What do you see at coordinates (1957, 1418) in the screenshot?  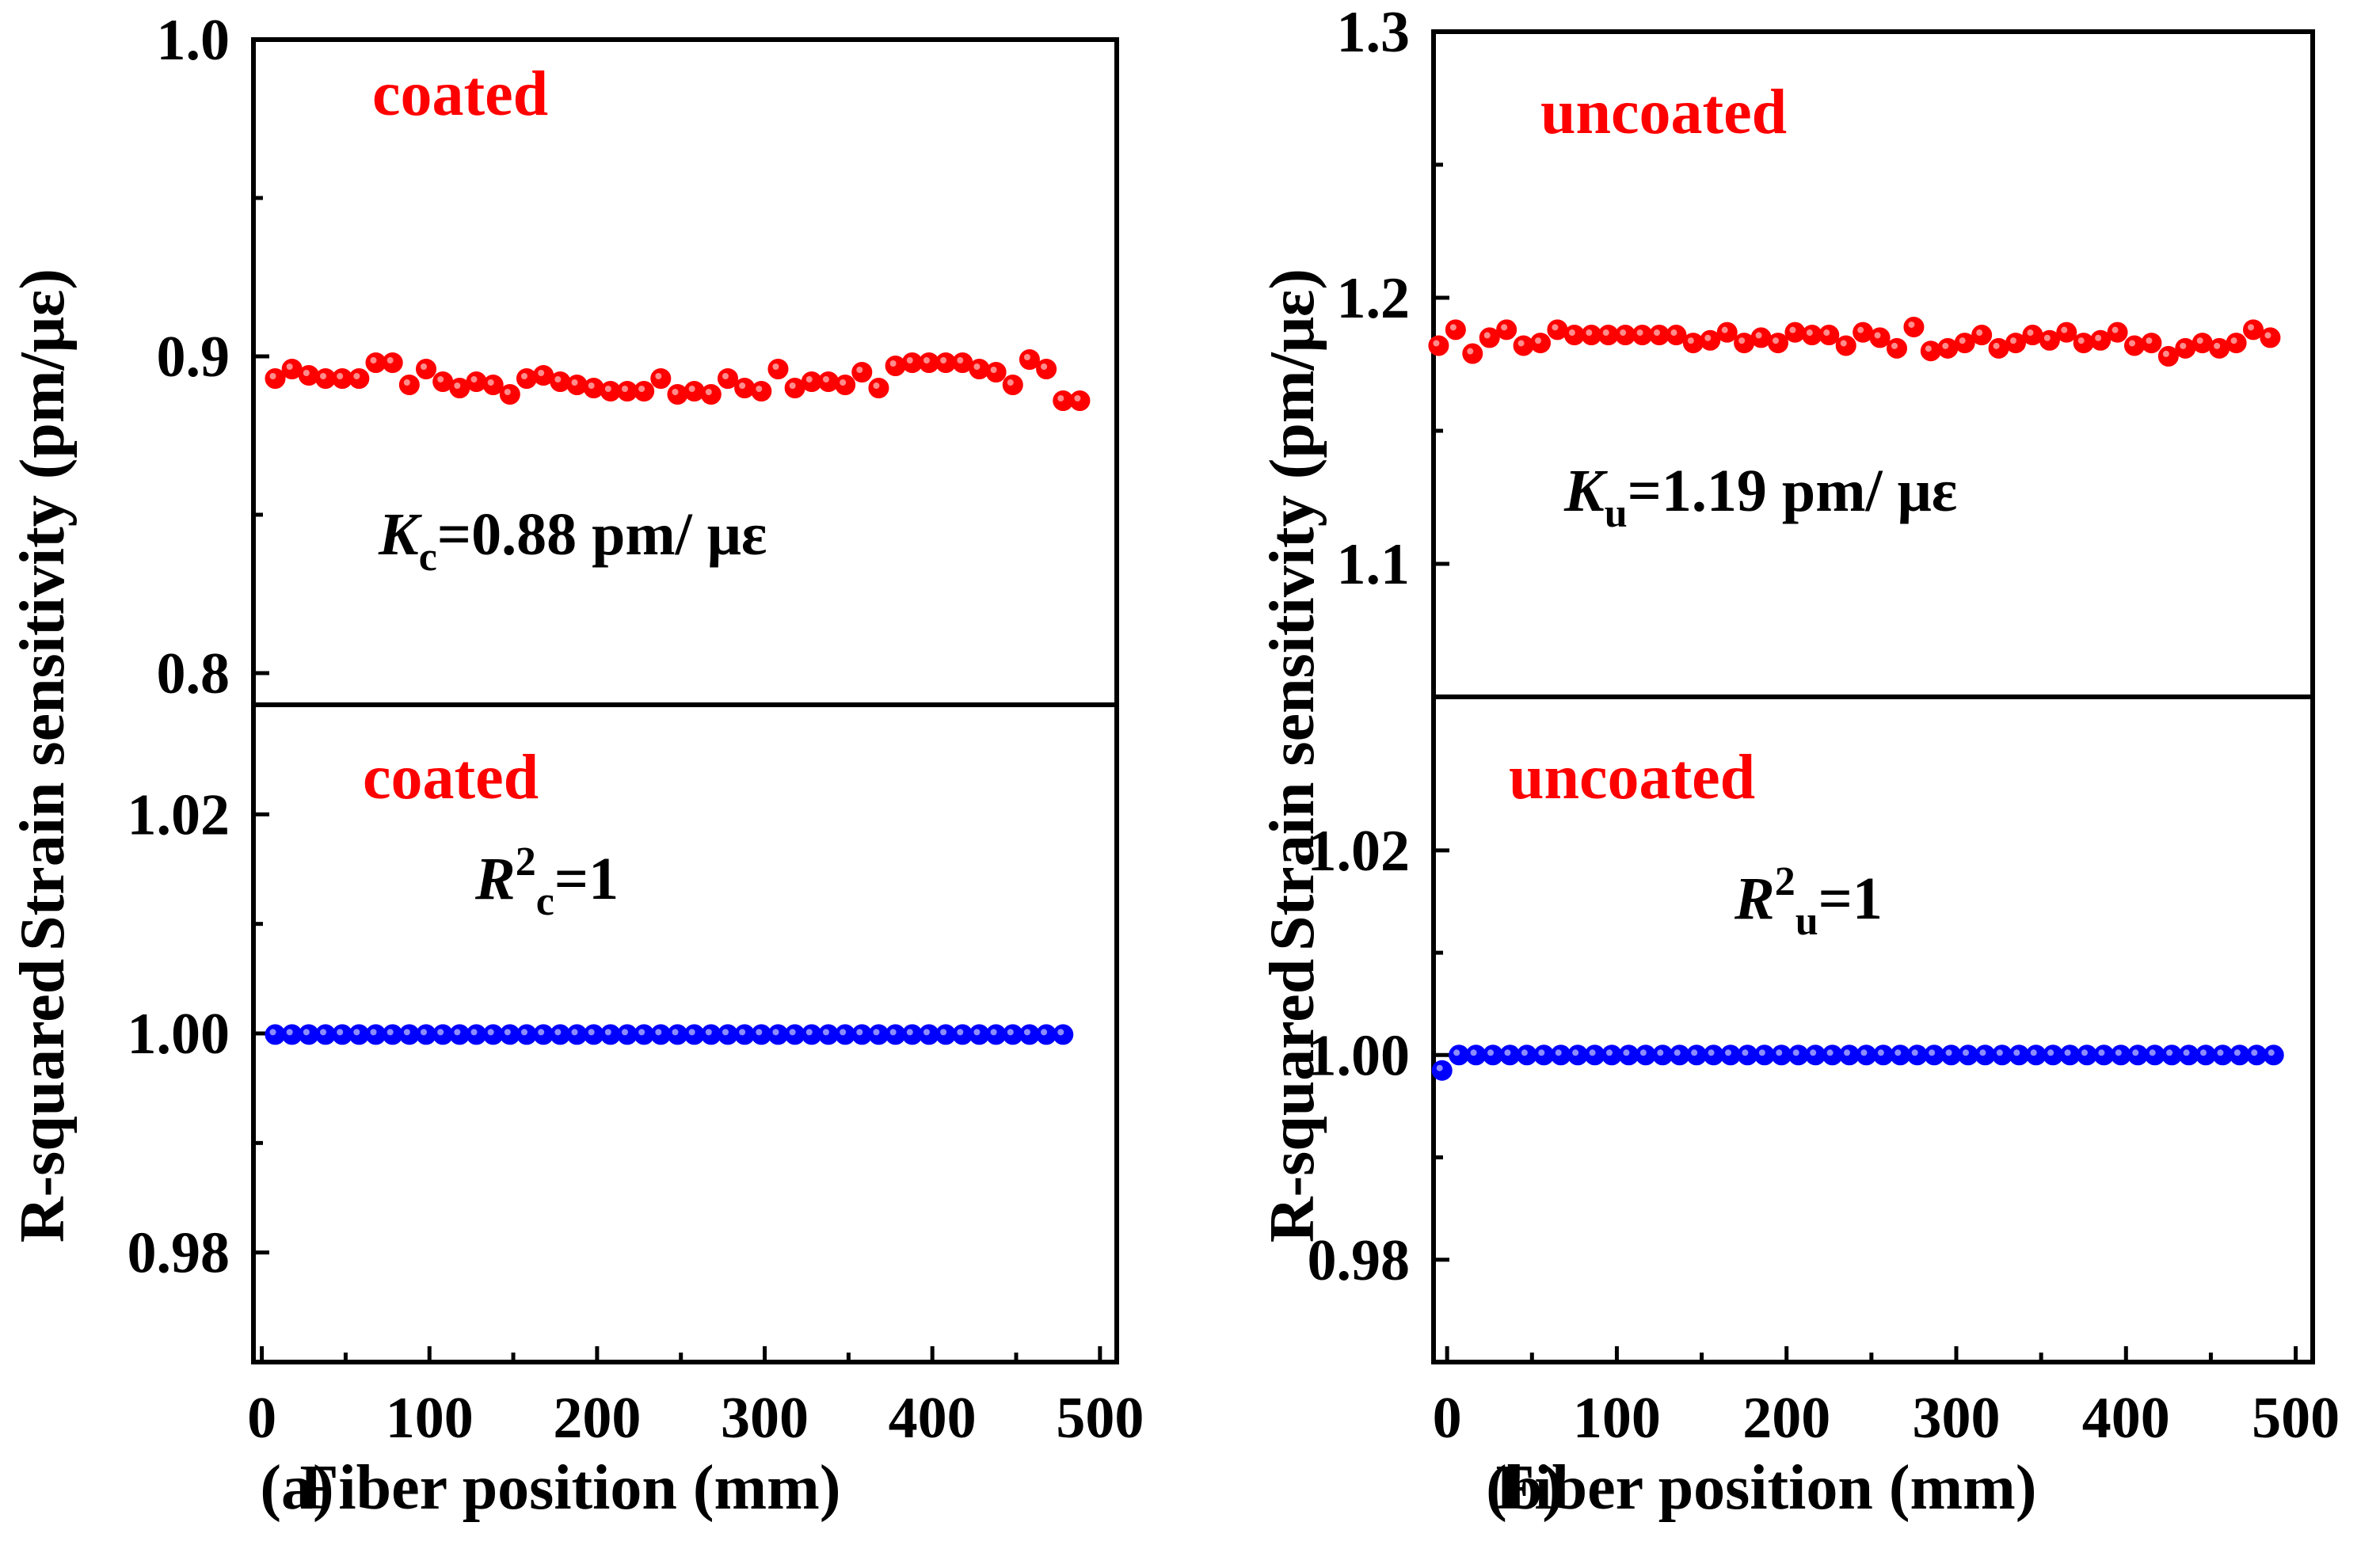 I see `x-tick-label: 300` at bounding box center [1957, 1418].